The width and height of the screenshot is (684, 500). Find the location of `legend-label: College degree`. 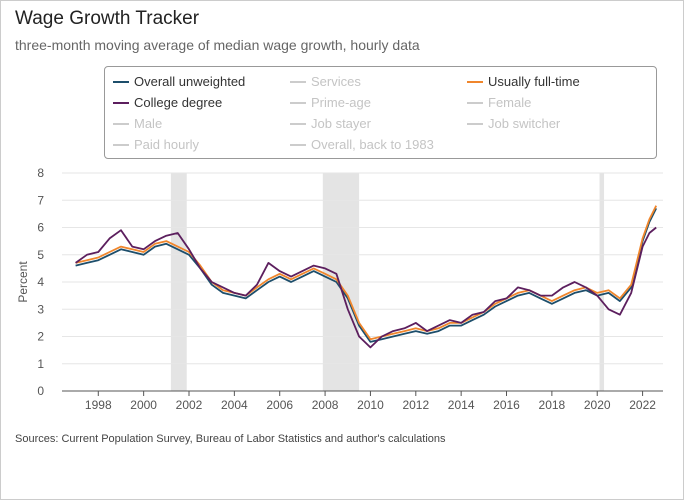

legend-label: College degree is located at coordinates (178, 102).